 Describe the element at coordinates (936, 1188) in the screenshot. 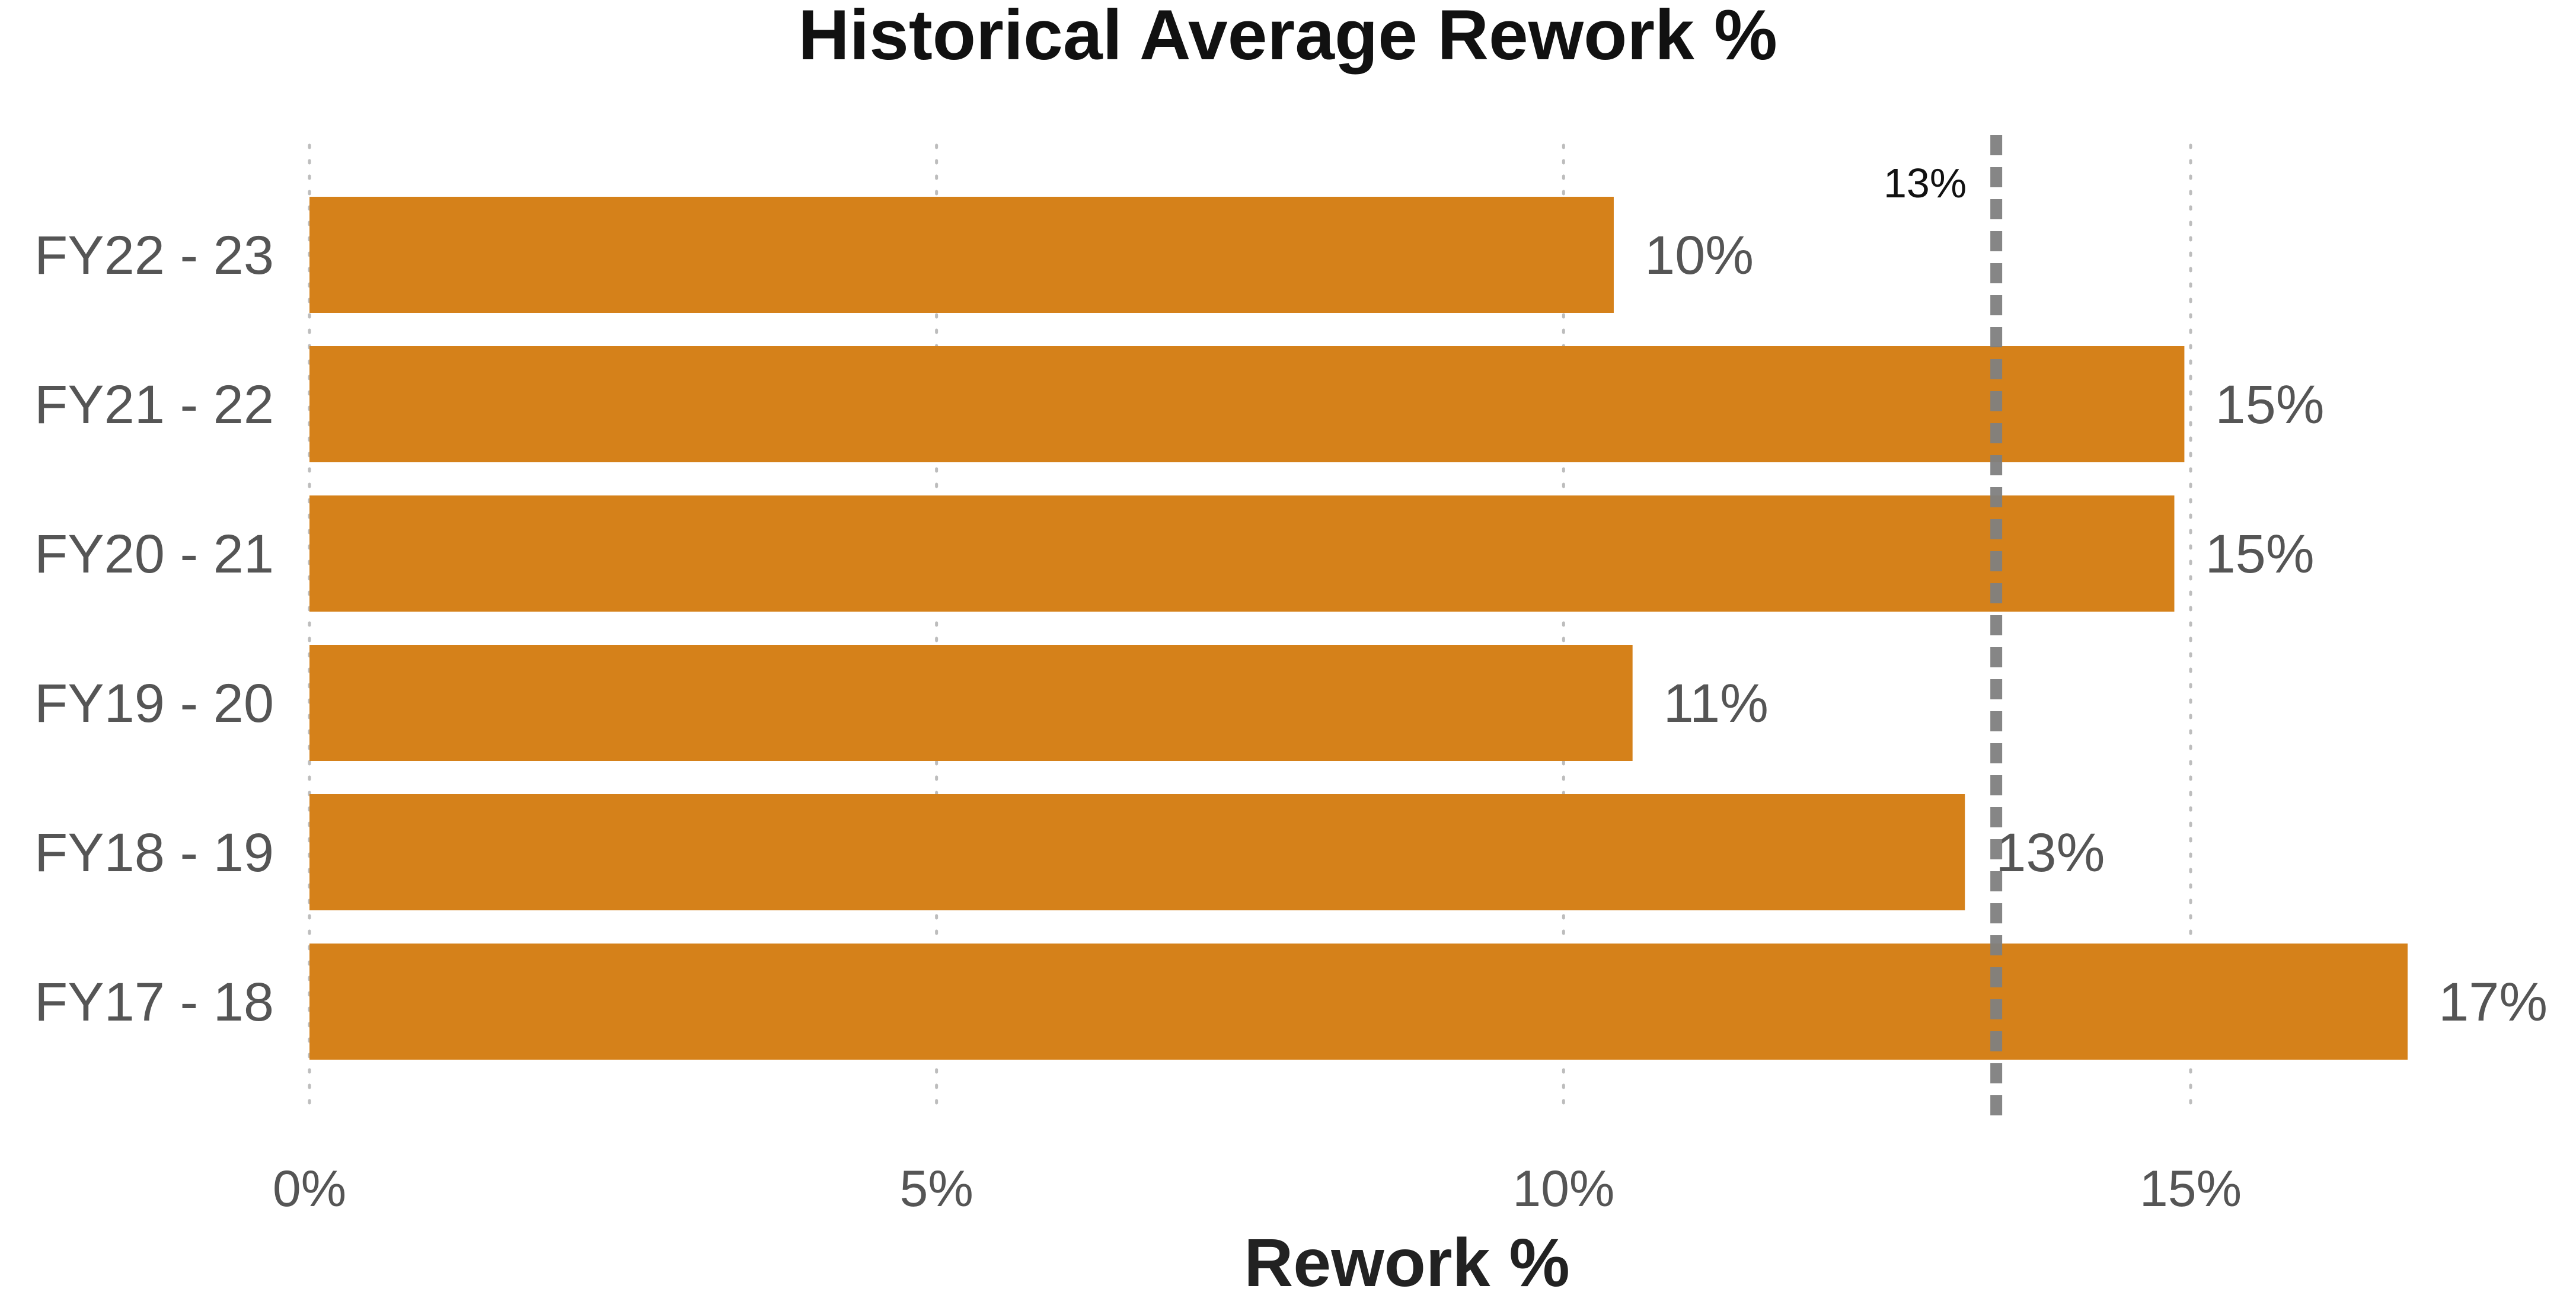

I see `x-tick-label: 5%` at that location.